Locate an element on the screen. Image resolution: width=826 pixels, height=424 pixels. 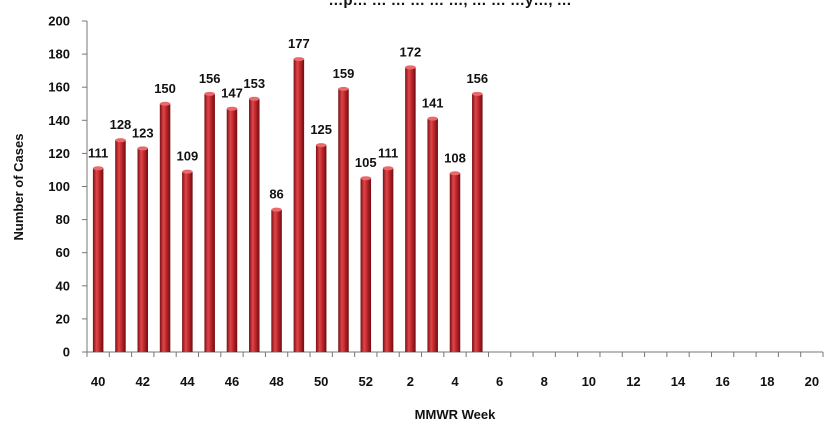
x-tick-label: 48 is located at coordinates (276, 381).